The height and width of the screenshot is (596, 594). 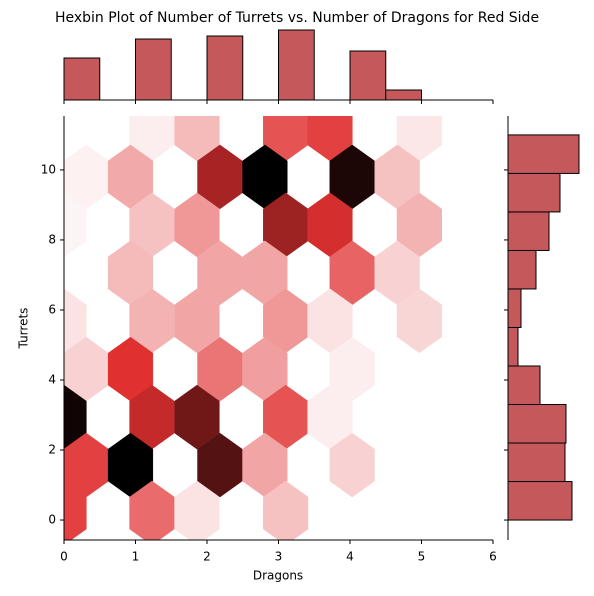 What do you see at coordinates (279, 557) in the screenshot?
I see `x-tick-label: 3` at bounding box center [279, 557].